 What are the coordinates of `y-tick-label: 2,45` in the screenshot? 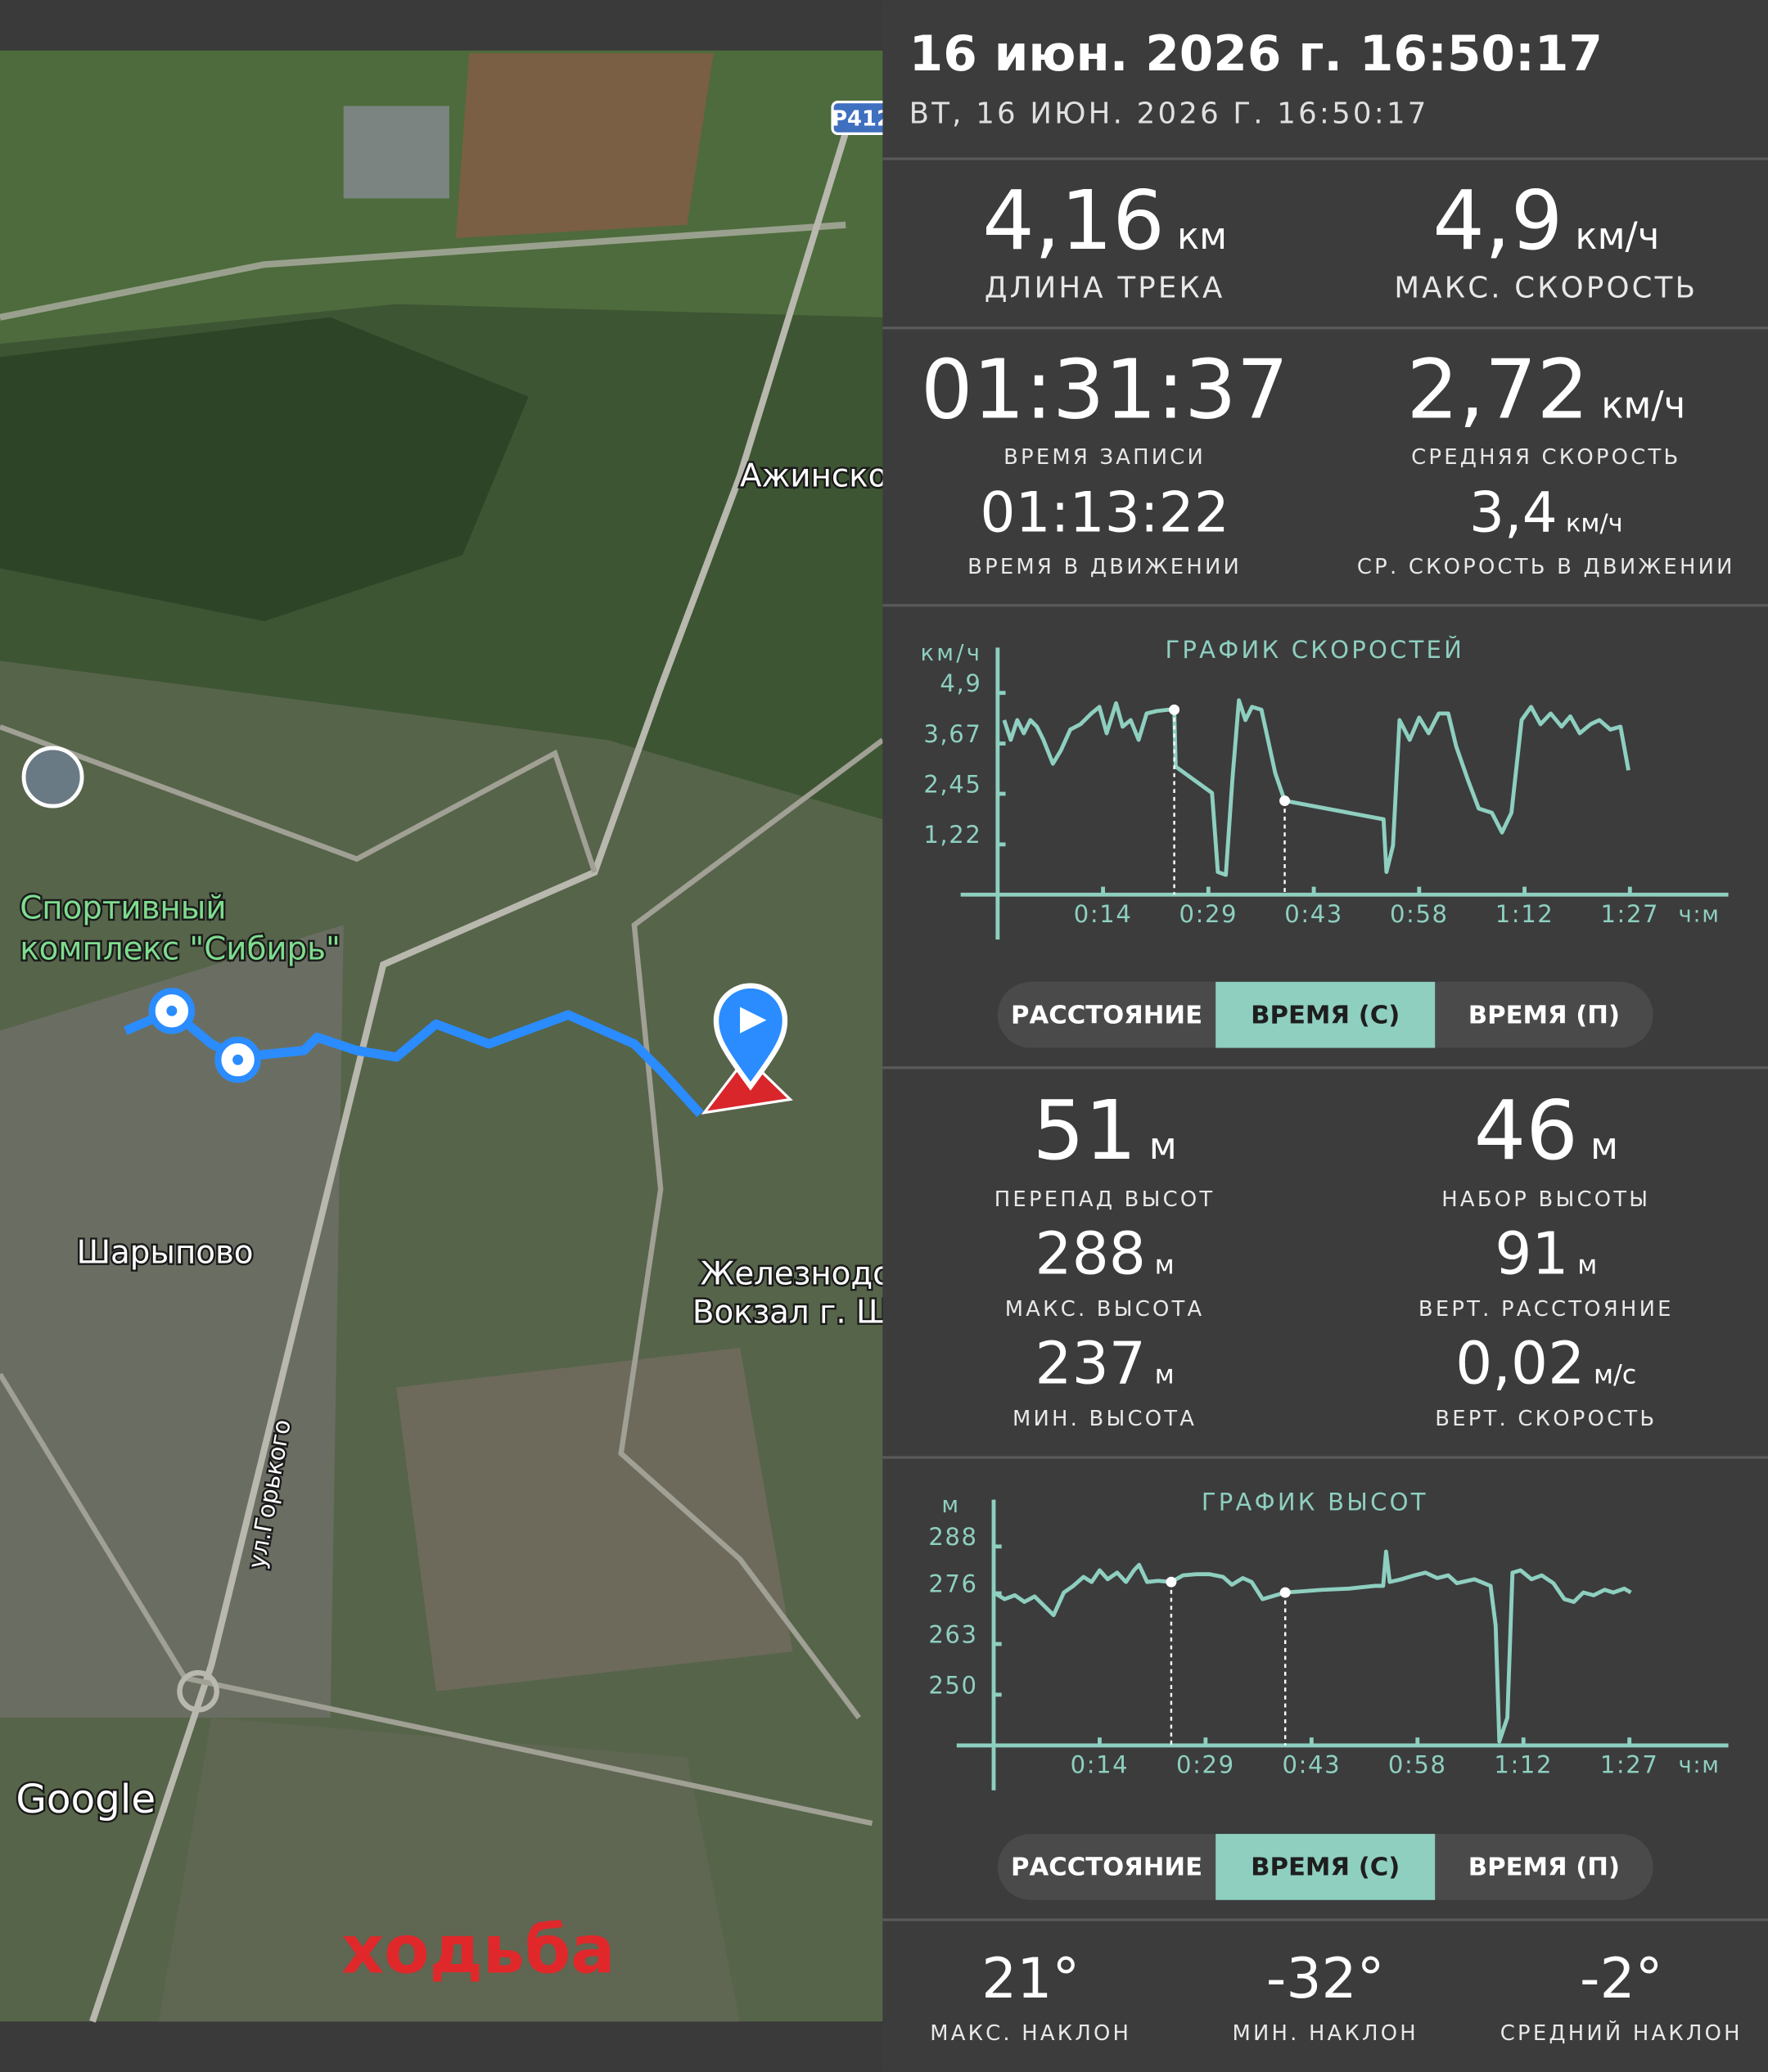 It's located at (952, 784).